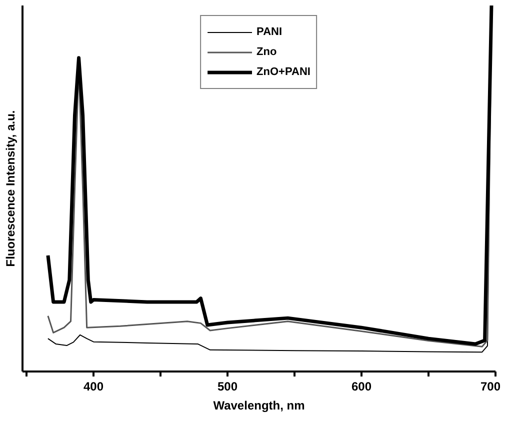  I want to click on x-tick-label: 500, so click(228, 387).